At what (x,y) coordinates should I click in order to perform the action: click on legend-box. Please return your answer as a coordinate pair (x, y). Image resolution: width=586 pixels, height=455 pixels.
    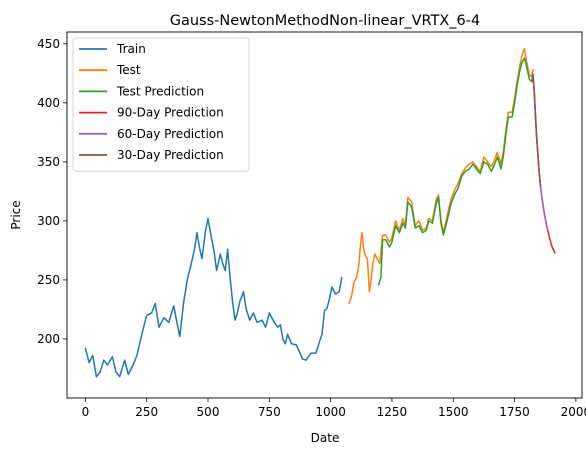
    Looking at the image, I should click on (161, 104).